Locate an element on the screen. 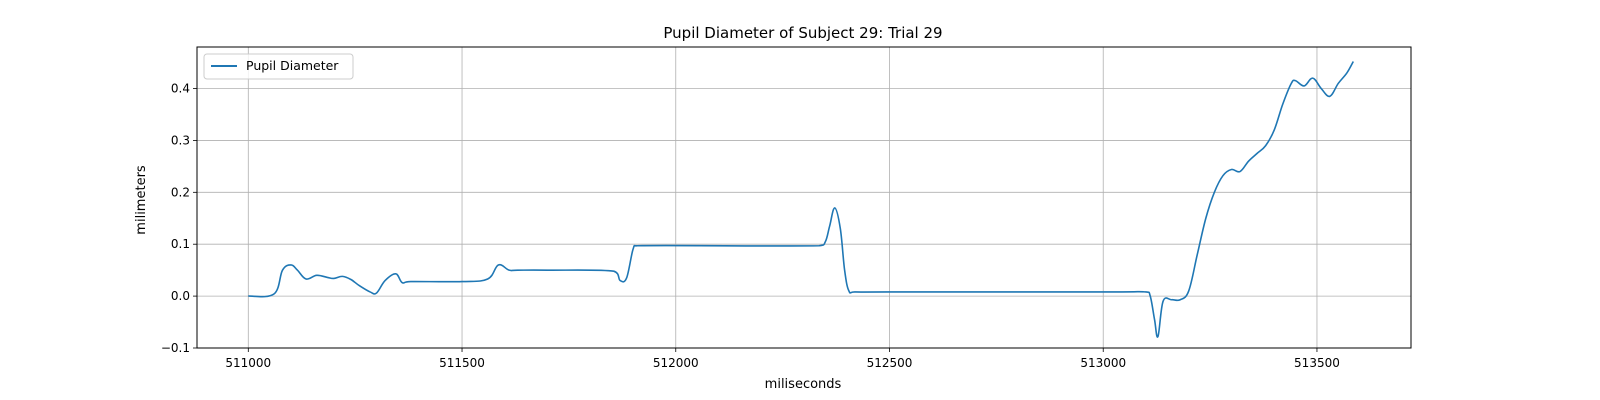 This screenshot has height=400, width=1600. y-tick-label: 0.1 is located at coordinates (180, 244).